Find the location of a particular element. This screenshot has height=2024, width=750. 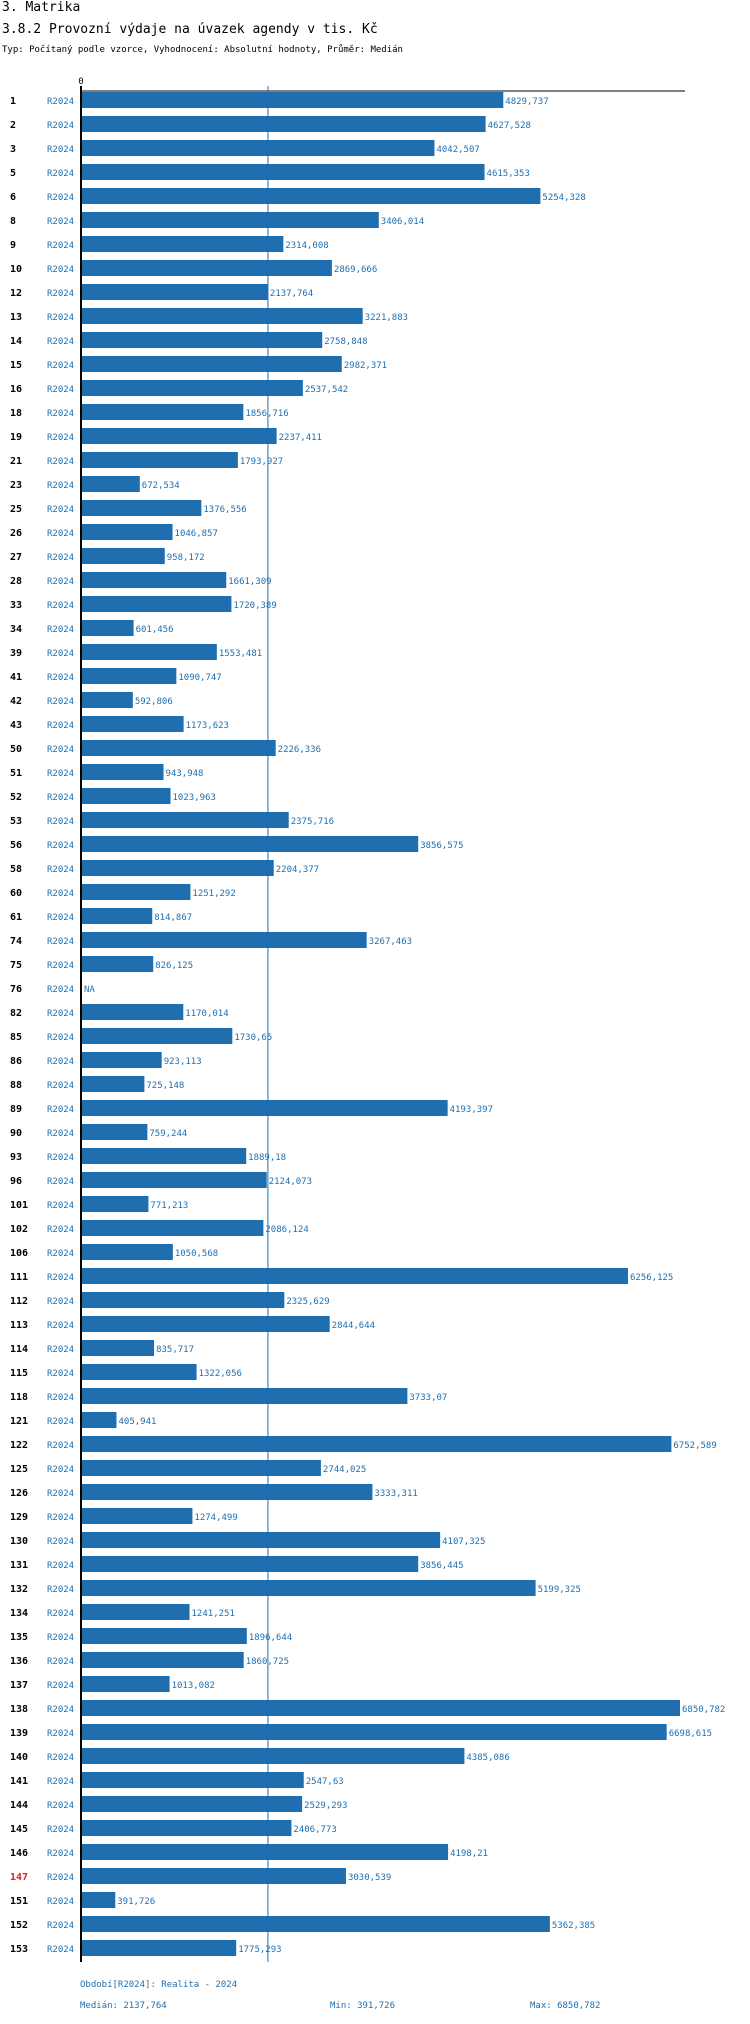

category-label: 125 is located at coordinates (19, 1469).